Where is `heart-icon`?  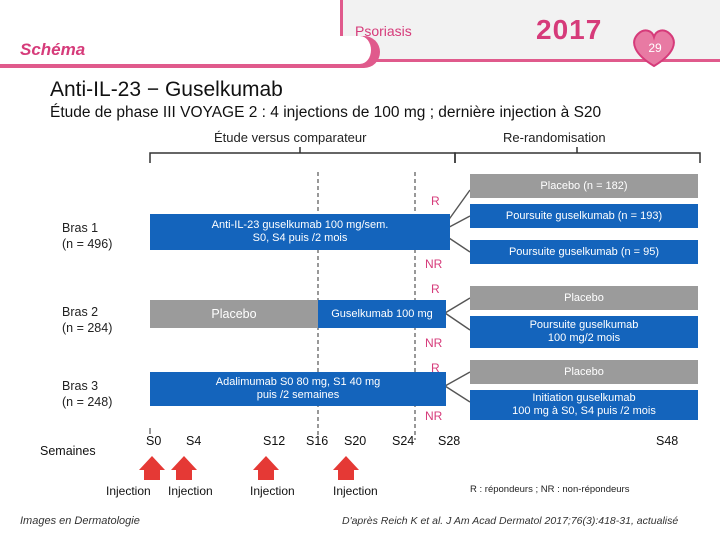
heart-icon is located at coordinates (654, 48).